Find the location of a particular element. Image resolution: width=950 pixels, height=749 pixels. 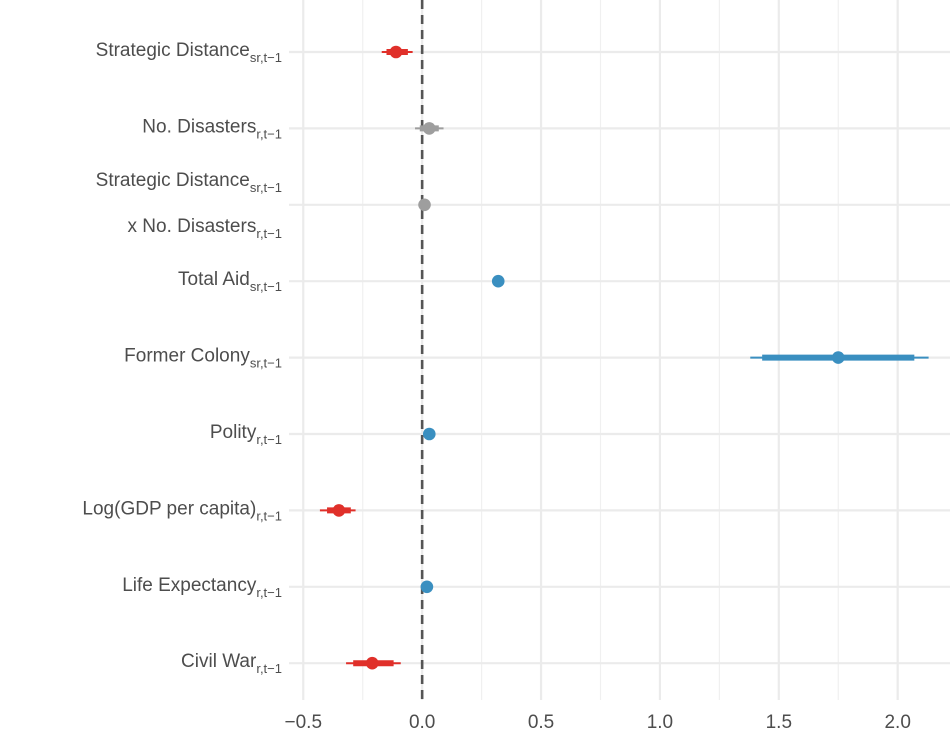

category-label: Former Colonysr,t−1 is located at coordinates (203, 358).